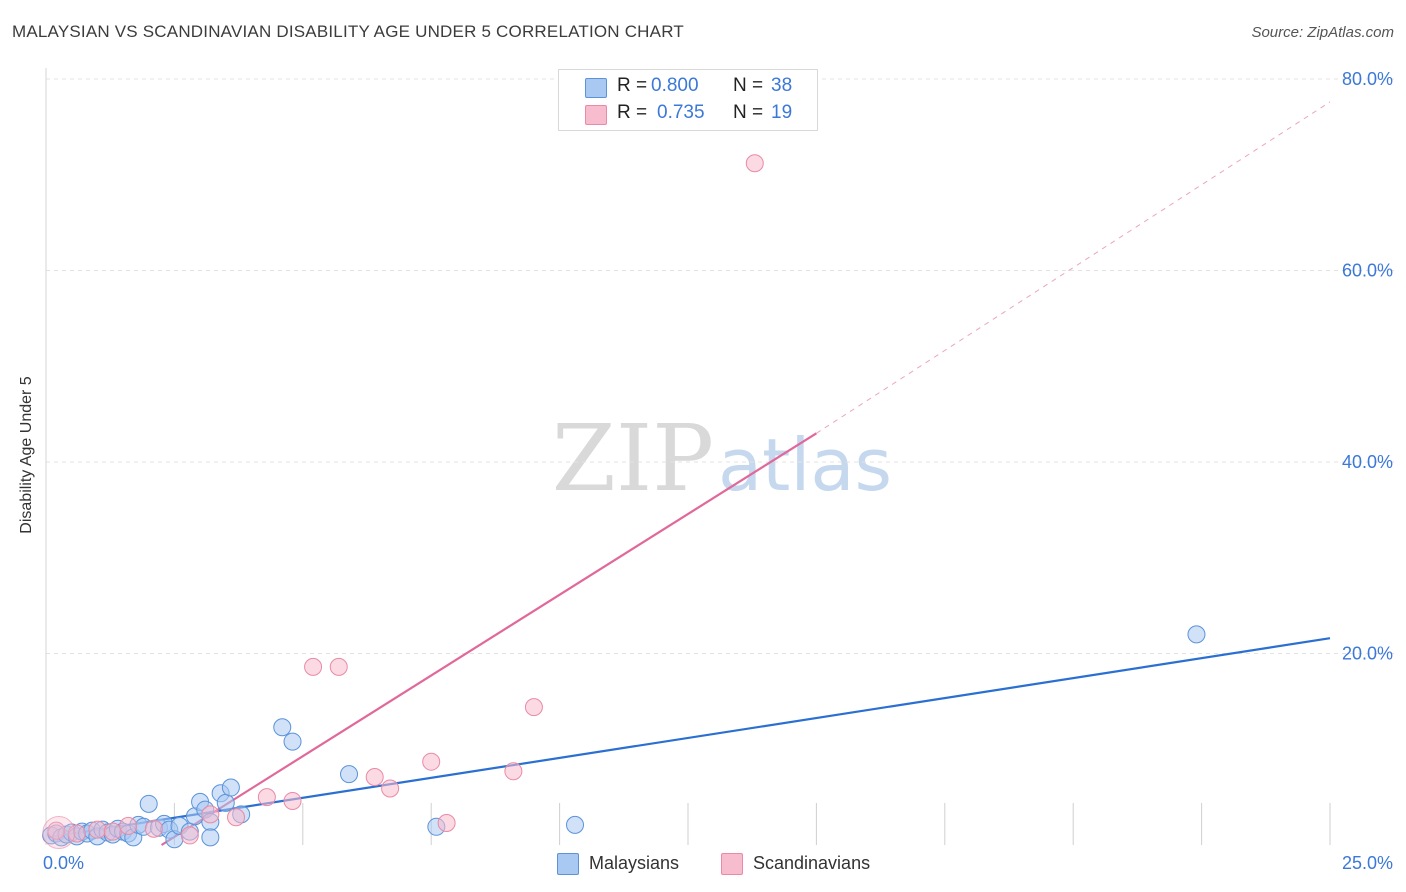 Image resolution: width=1406 pixels, height=892 pixels. Describe the element at coordinates (1367, 462) in the screenshot. I see `y-tick-label: 40.0%` at that location.